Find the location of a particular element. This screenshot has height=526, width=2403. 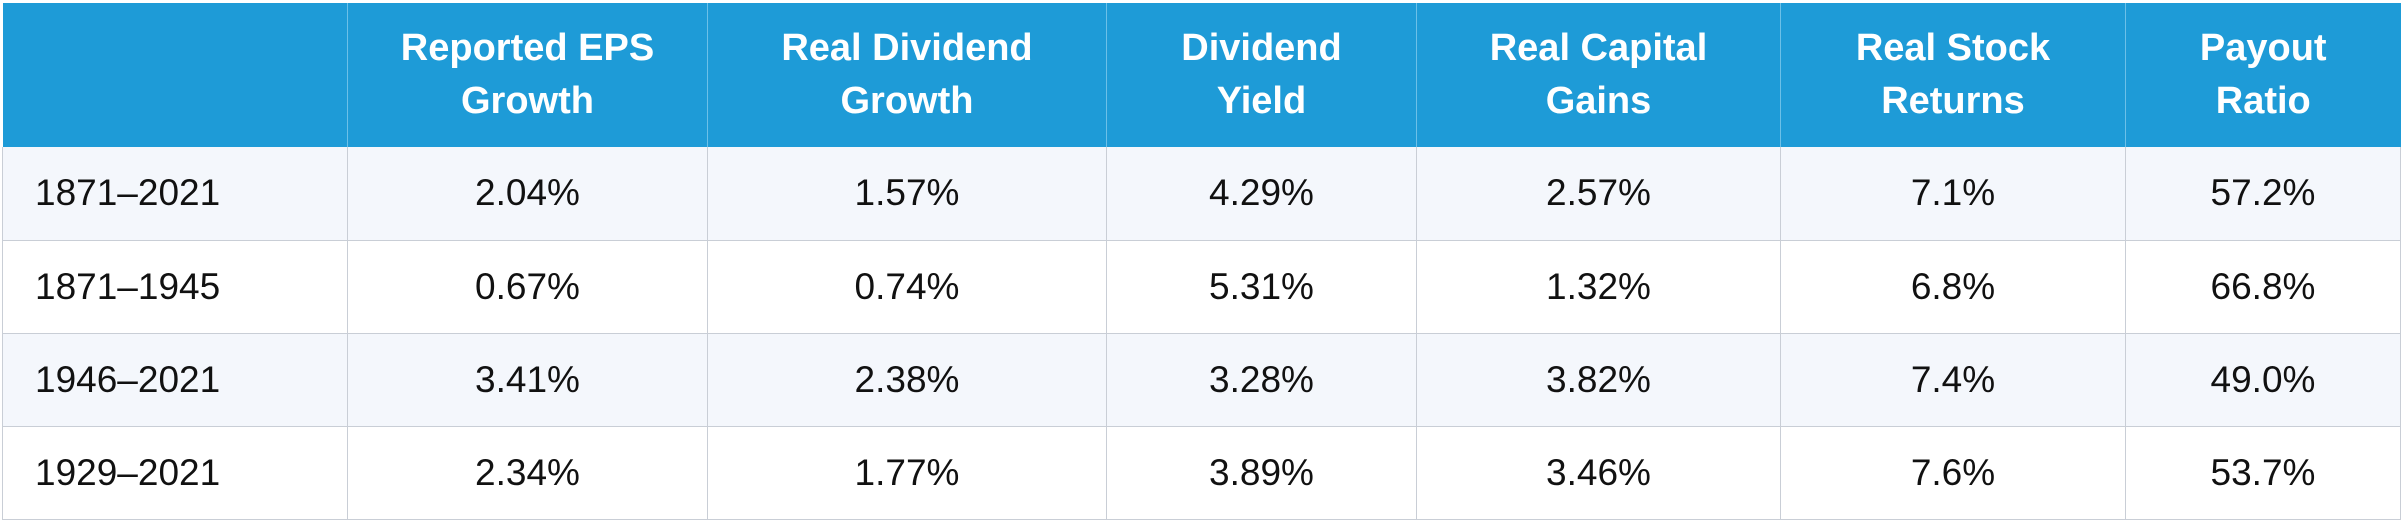

header-label-line1: Real Dividend is located at coordinates (907, 48).